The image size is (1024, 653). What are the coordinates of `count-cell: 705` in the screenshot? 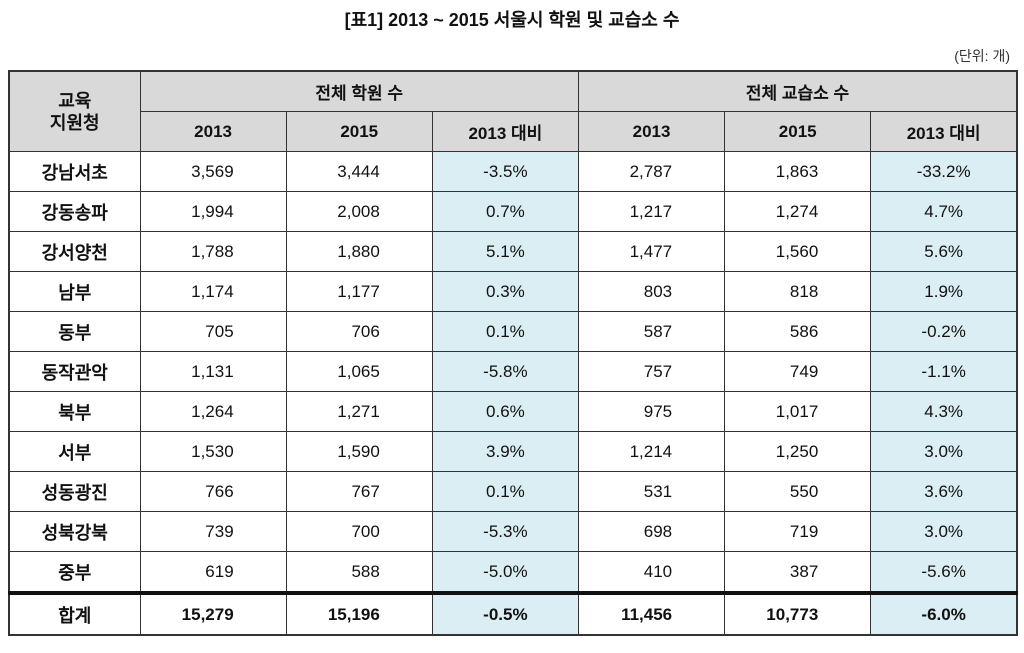 It's located at (213, 331).